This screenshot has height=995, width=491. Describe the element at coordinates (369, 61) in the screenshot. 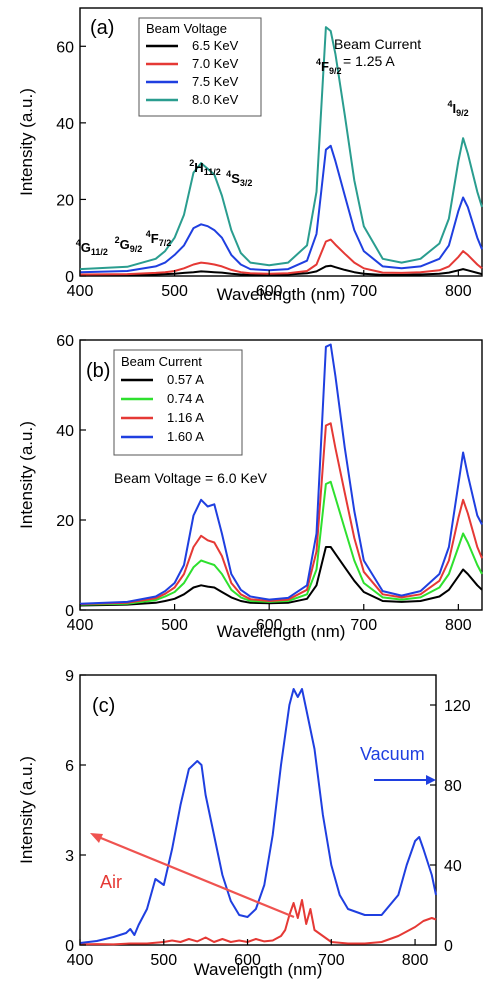

I see `panel-a-annotation-line2: = 1.25 A` at that location.